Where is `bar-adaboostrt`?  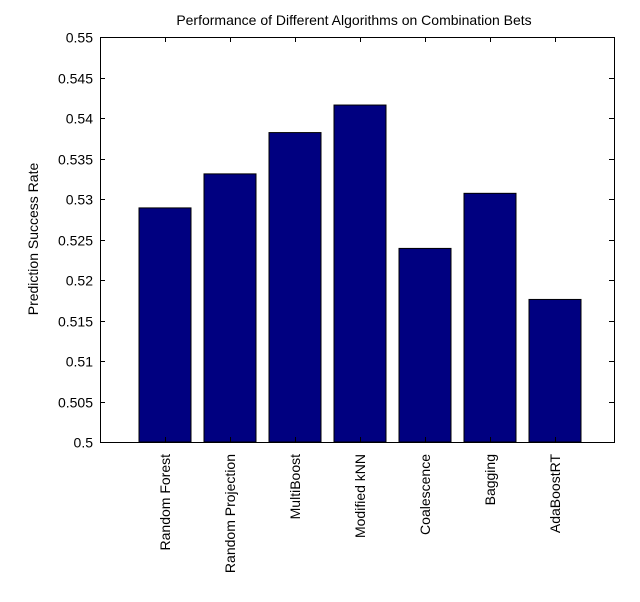 bar-adaboostrt is located at coordinates (555, 370).